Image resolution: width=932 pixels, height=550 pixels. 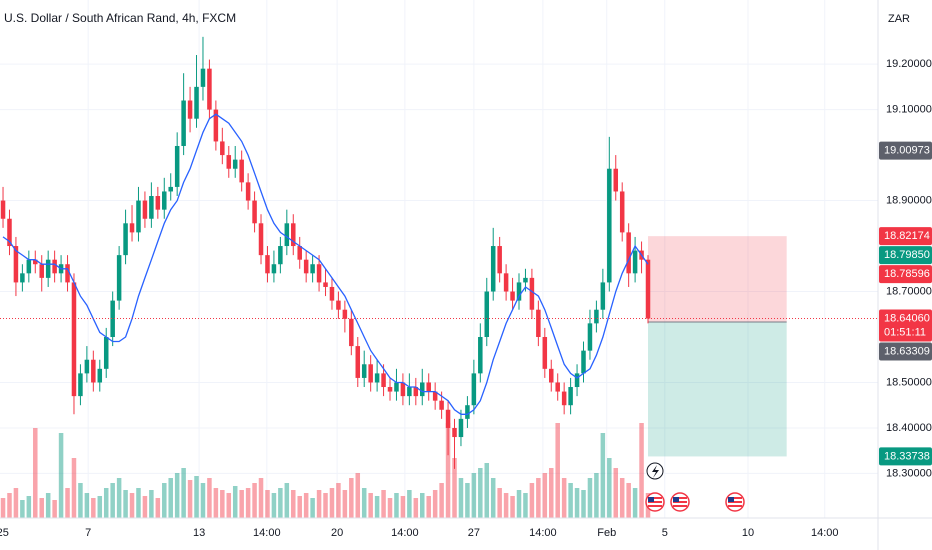 I want to click on x-tick-label: 20, so click(x=337, y=533).